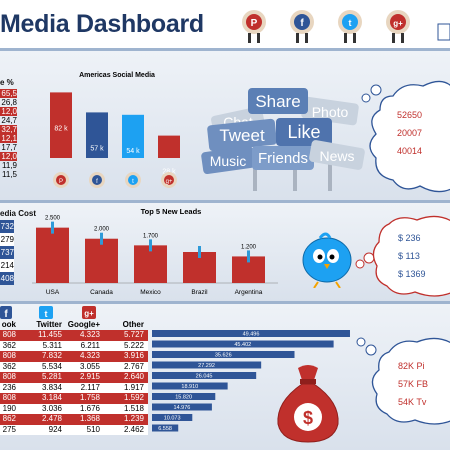 This screenshot has width=450, height=450. Describe the element at coordinates (7, 82) in the screenshot. I see `section1-left-header: e %` at that location.